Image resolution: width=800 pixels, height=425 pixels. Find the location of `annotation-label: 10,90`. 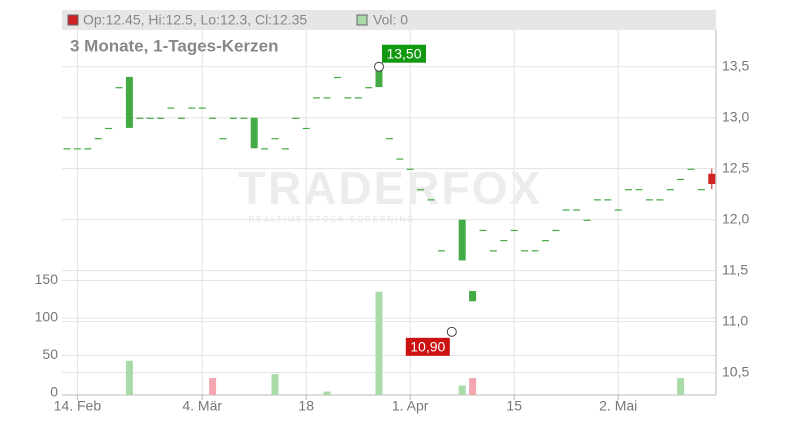

annotation-label: 10,90 is located at coordinates (427, 347).